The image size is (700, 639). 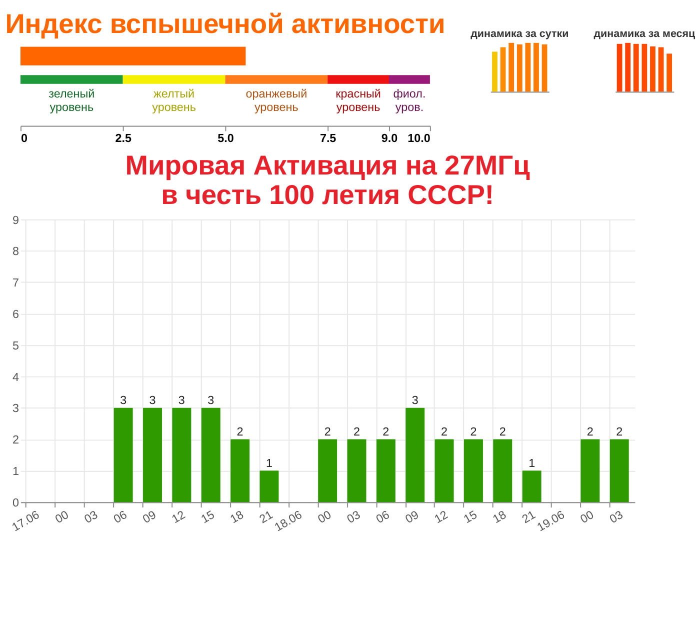 I want to click on y-tick-label: 7, so click(x=16, y=283).